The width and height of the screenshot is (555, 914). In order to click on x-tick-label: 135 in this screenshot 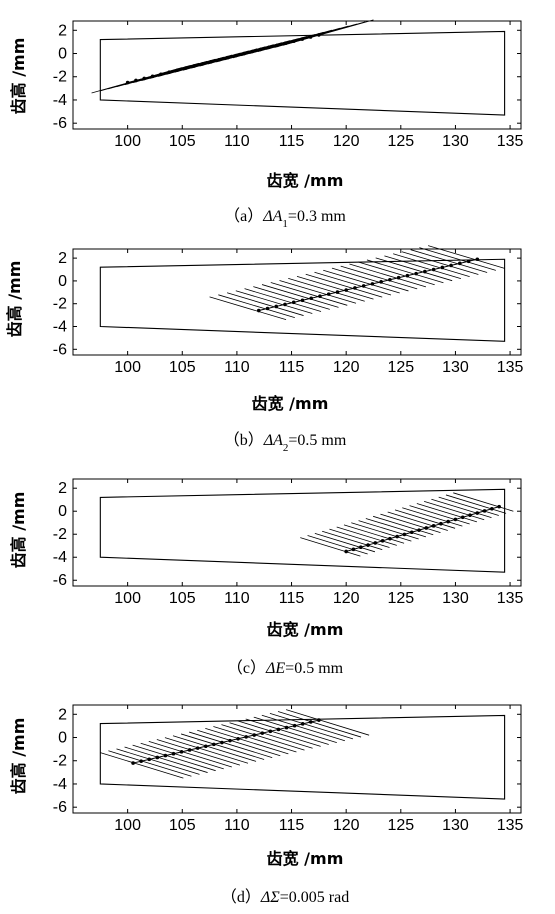, I will do `click(510, 825)`.